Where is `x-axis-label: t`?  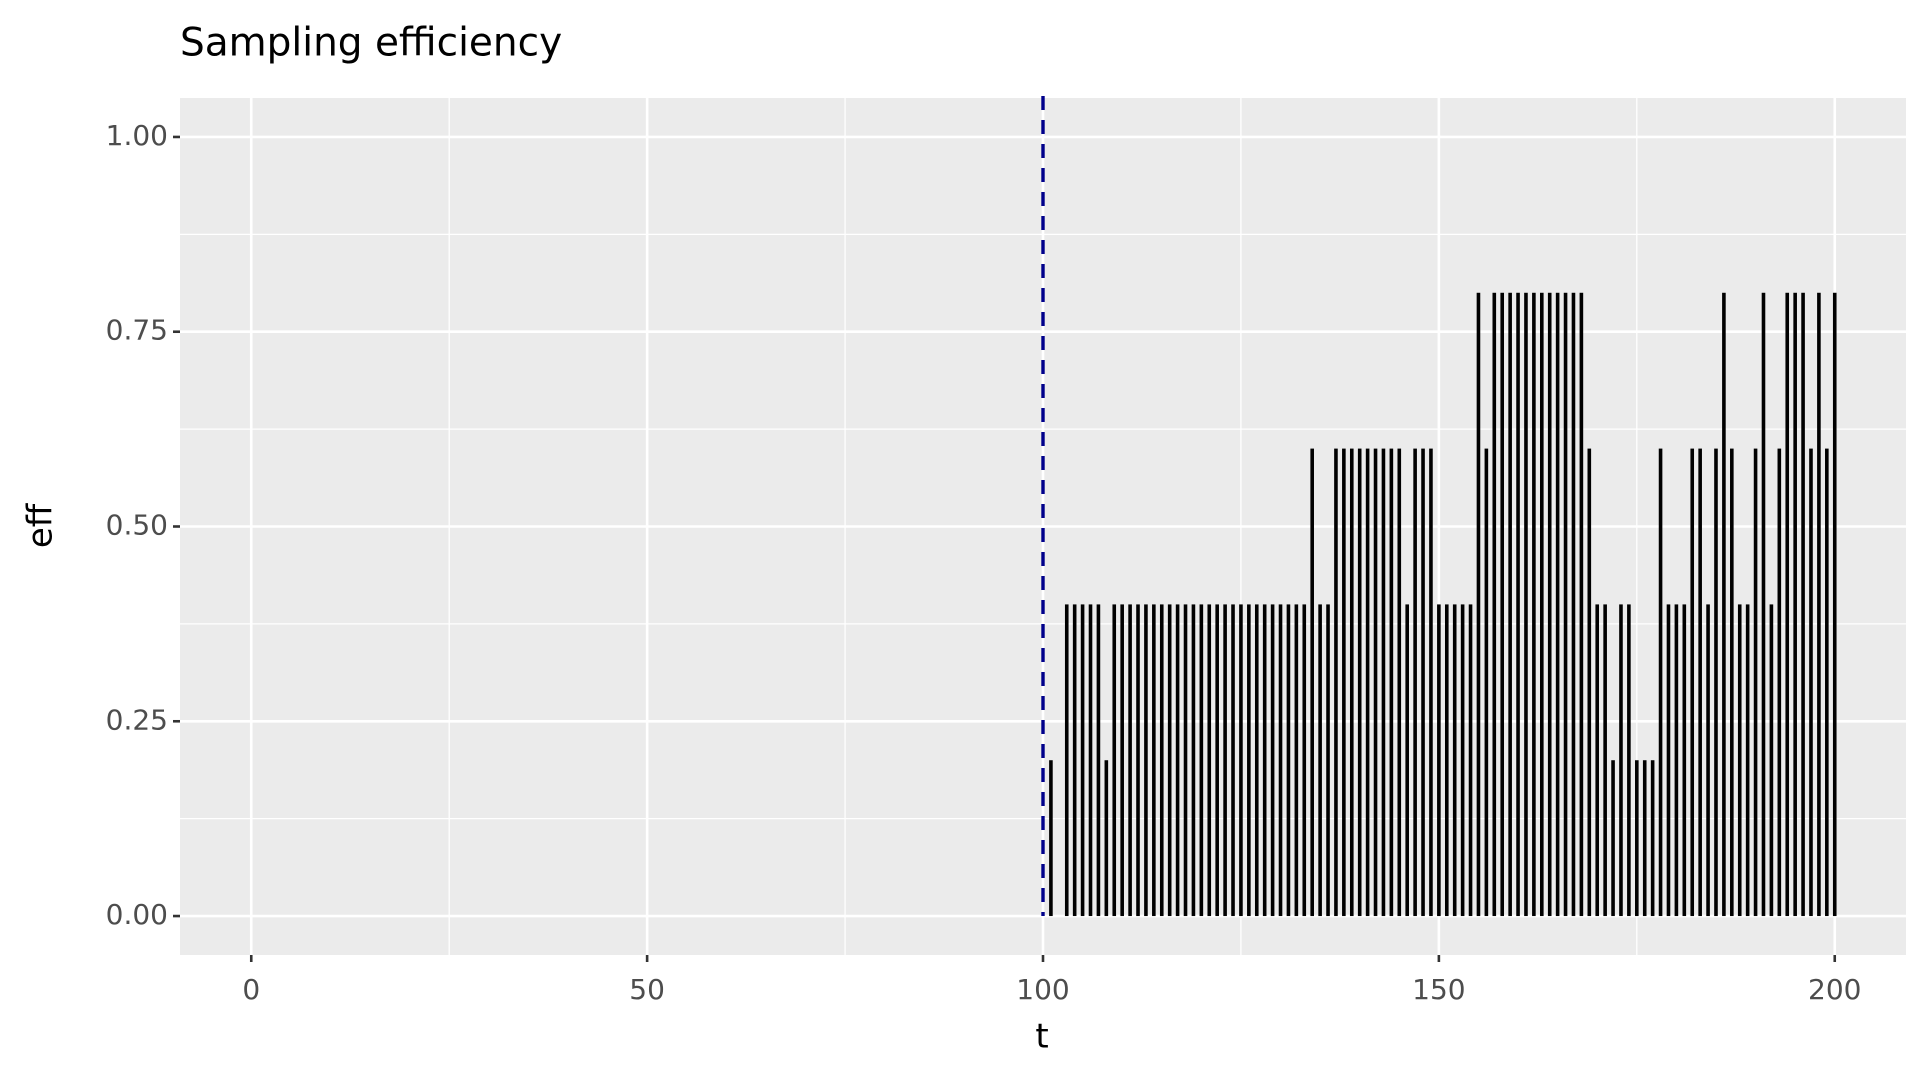
x-axis-label: t is located at coordinates (1041, 1037).